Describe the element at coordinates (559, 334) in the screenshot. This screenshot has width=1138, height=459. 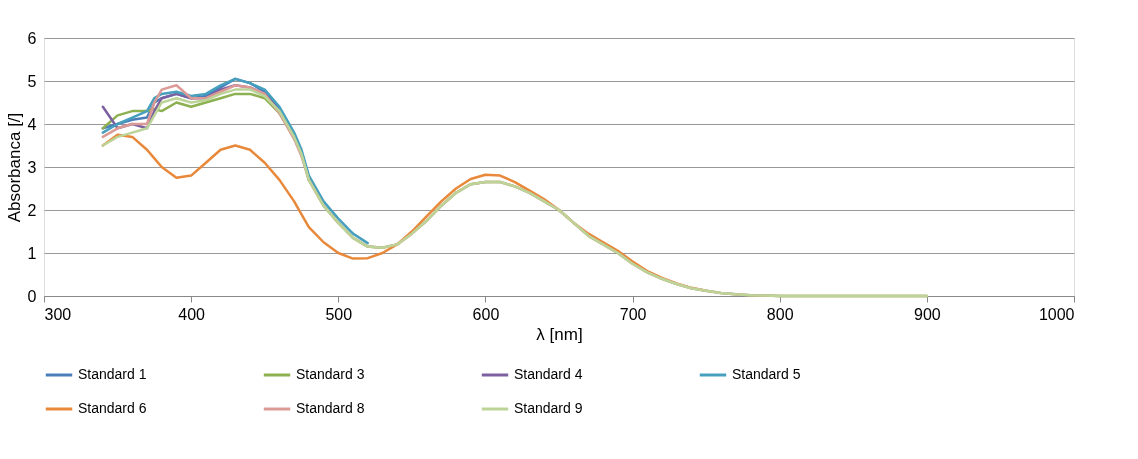
I see `x-axis-title: λ [nm]` at that location.